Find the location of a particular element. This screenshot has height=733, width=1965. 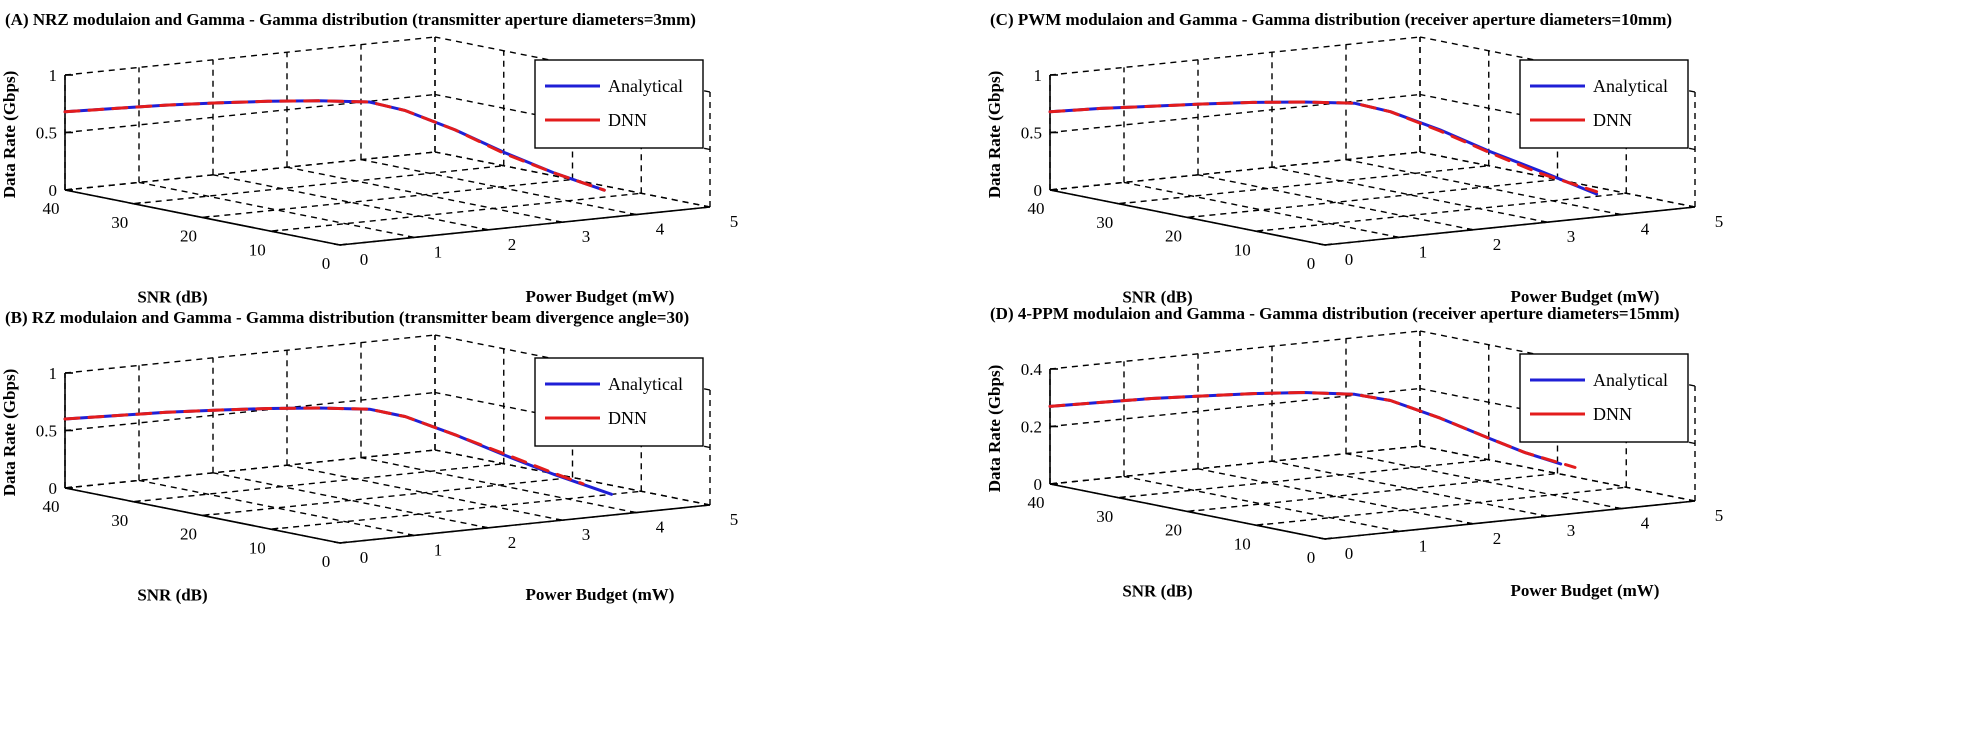

x-axis-line is located at coordinates (525, 226).